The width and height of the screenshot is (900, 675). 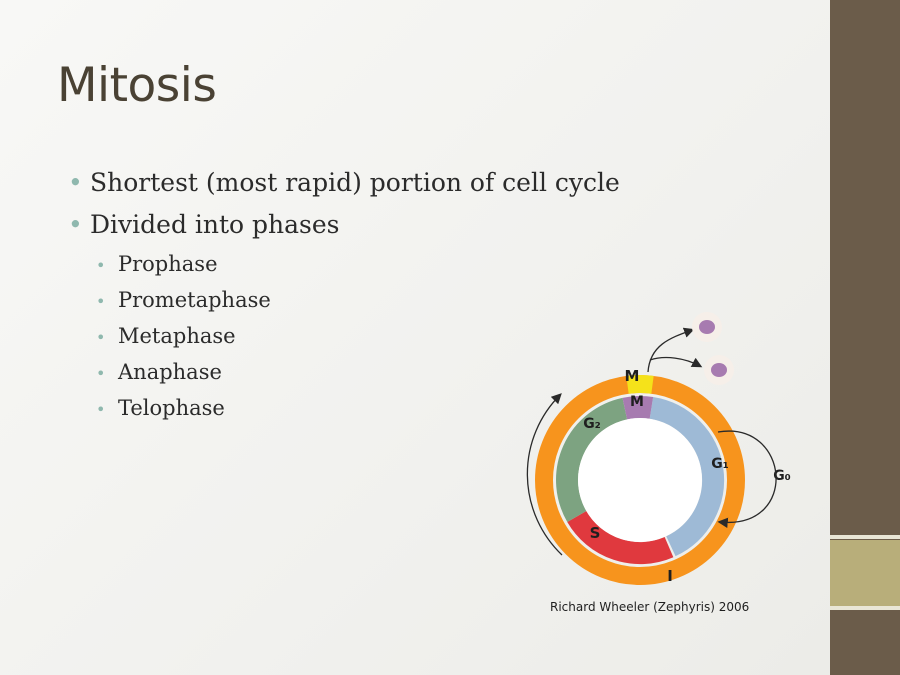 I want to click on sub-bullet-item: • Anaphase, so click(x=159, y=372).